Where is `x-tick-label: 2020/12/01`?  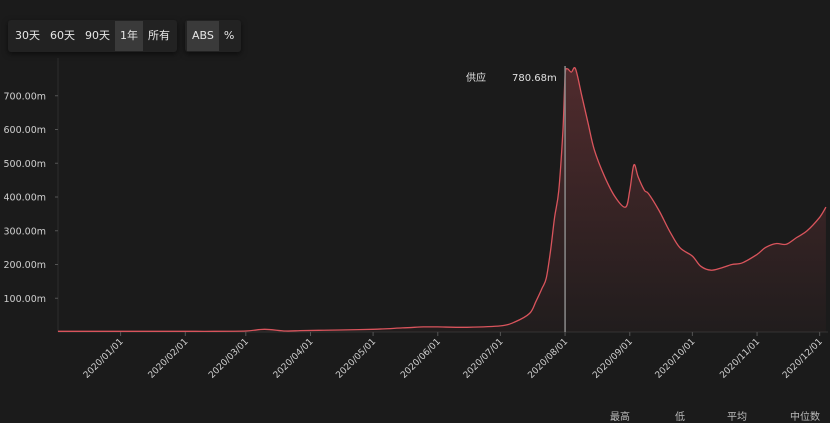
x-tick-label: 2020/12/01 is located at coordinates (803, 359).